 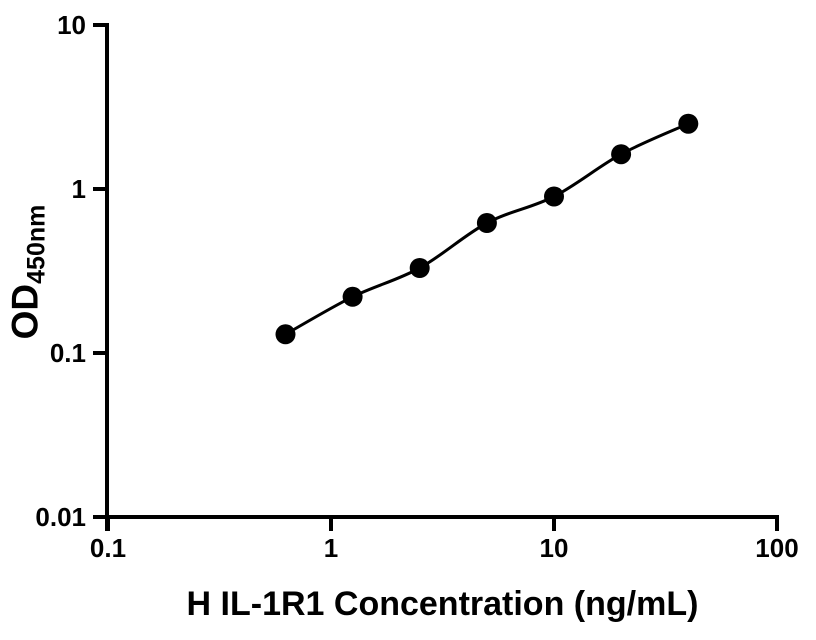 I want to click on x-axis-tick-label: 0.1, so click(x=108, y=548).